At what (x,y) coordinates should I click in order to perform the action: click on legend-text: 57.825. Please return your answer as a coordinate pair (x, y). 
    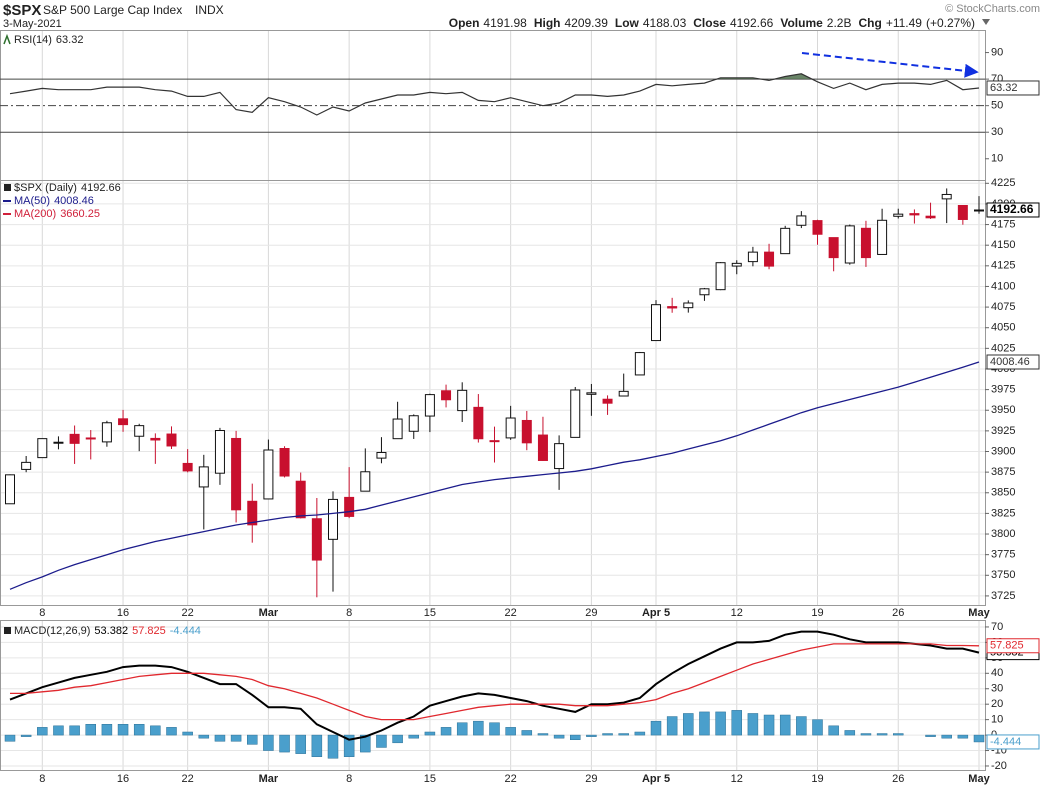
    Looking at the image, I should click on (149, 631).